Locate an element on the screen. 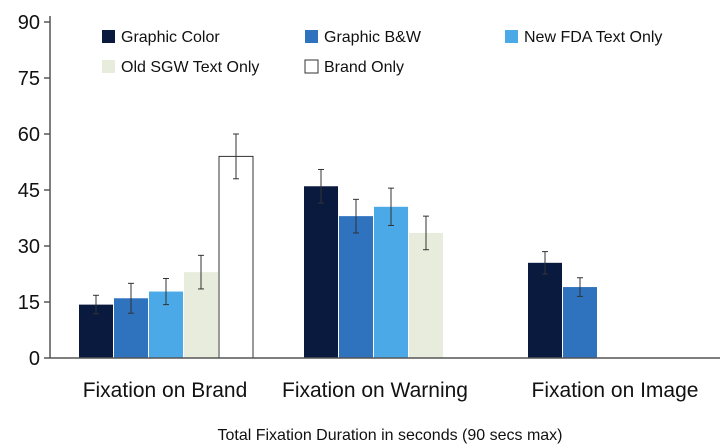 The height and width of the screenshot is (445, 721). x-category-label: Fixation on Warning is located at coordinates (375, 390).